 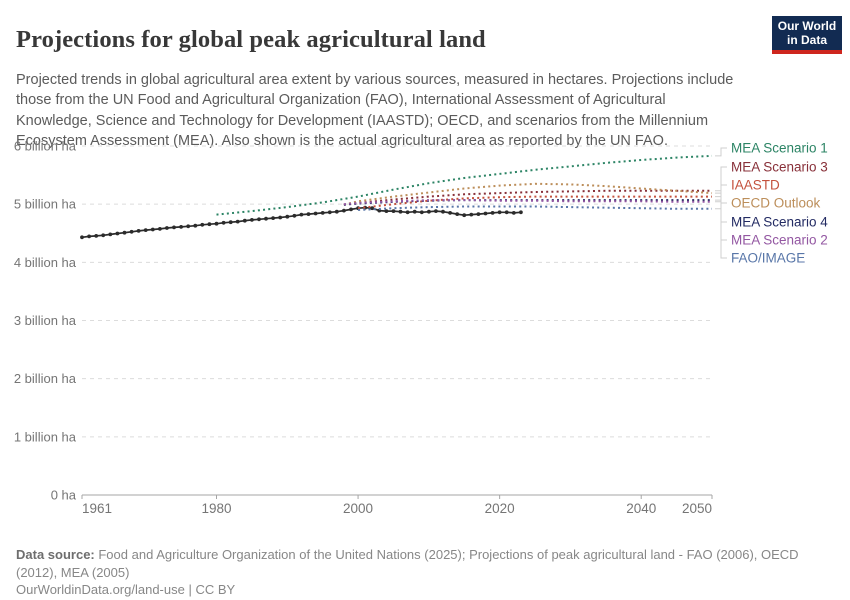 I want to click on x-axis-tick-label: 2050, so click(x=697, y=508).